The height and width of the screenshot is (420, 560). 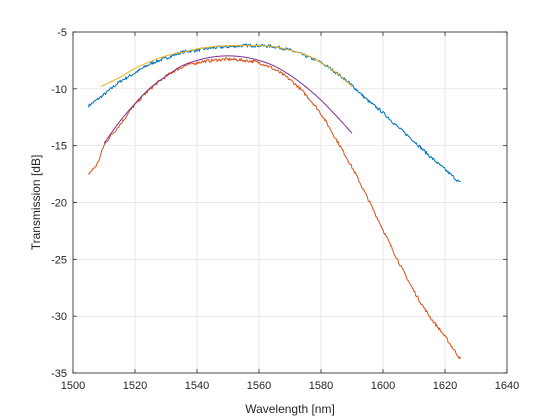 What do you see at coordinates (290, 409) in the screenshot?
I see `x-axis-label: Wavelength [nm]` at bounding box center [290, 409].